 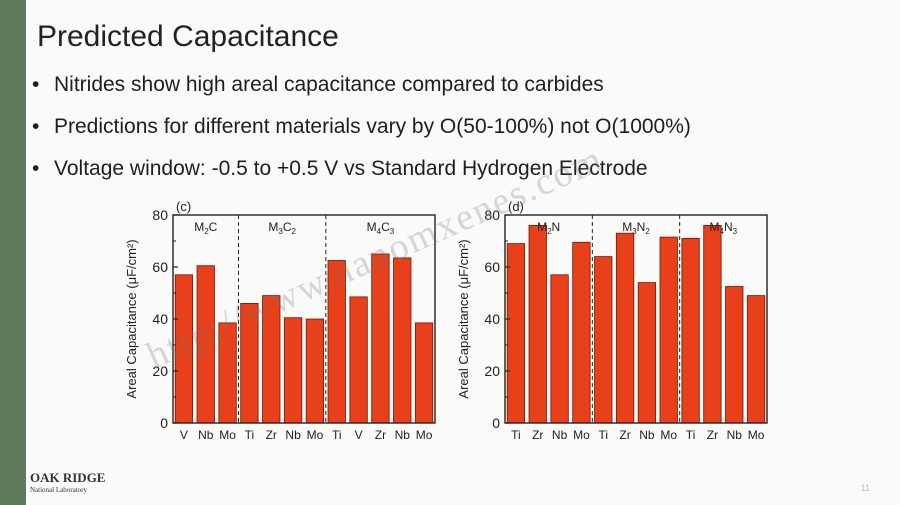 What do you see at coordinates (183, 206) in the screenshot?
I see `panel-label: (c)` at bounding box center [183, 206].